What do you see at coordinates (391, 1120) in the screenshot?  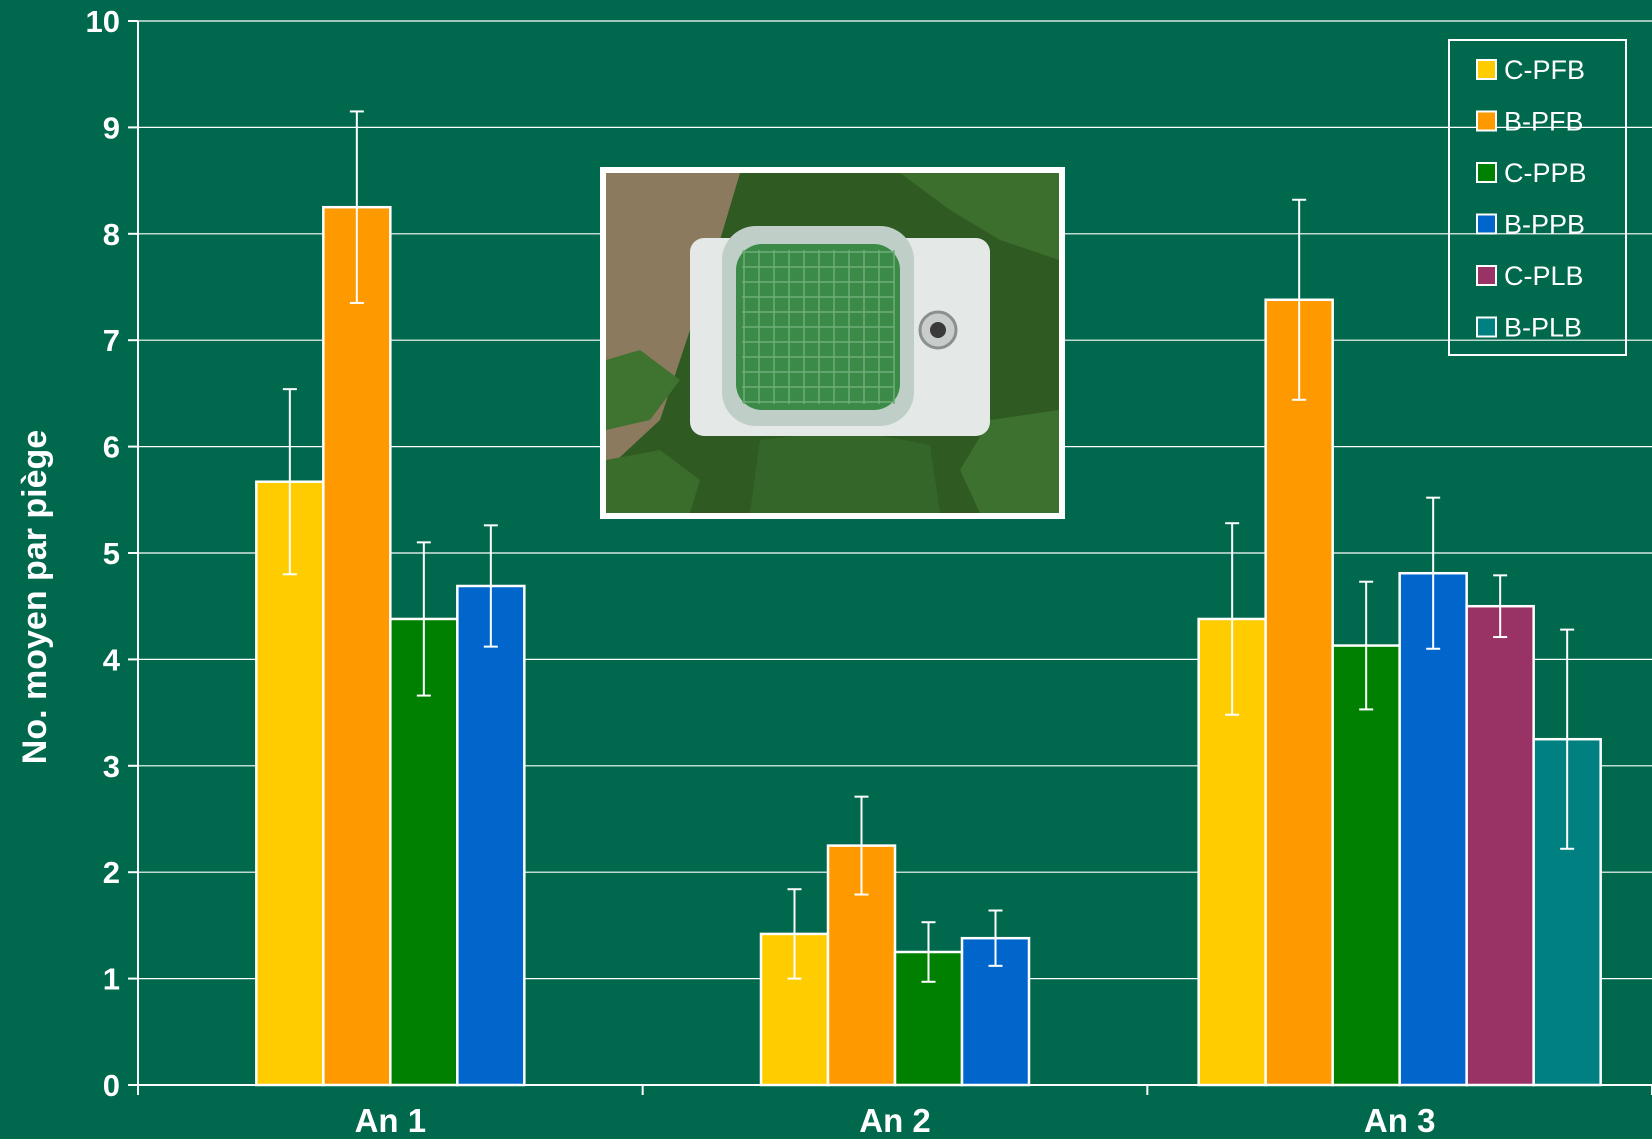 I see `x-category-label: An 1` at bounding box center [391, 1120].